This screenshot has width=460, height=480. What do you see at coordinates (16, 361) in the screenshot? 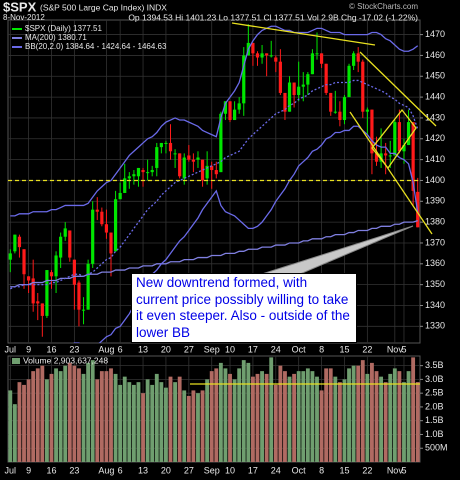
I see `legend-swatch` at bounding box center [16, 361].